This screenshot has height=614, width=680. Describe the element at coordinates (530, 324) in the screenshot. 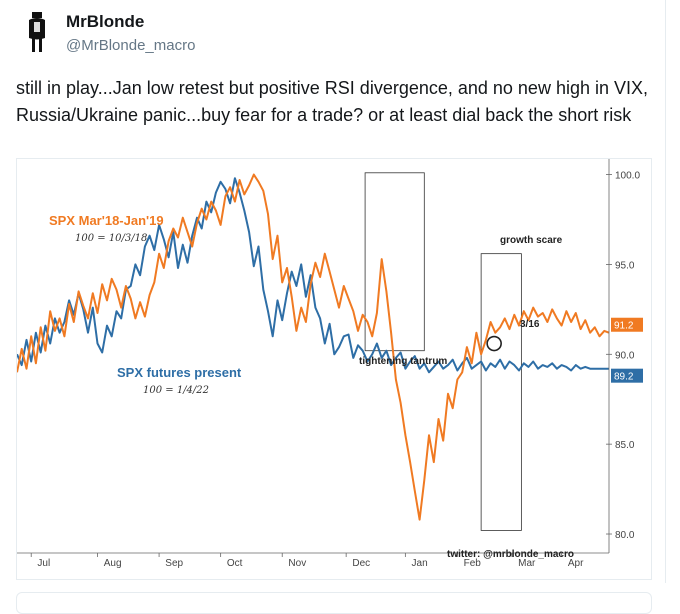

I see `annotation-3-16: 3/16` at that location.